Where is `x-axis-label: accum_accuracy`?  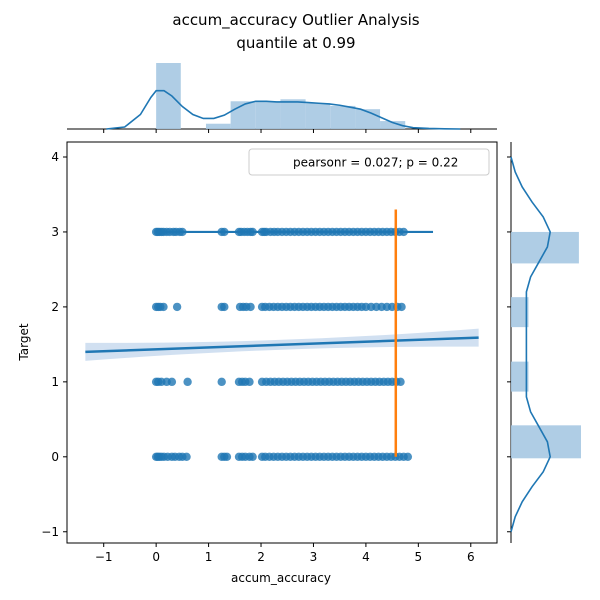
x-axis-label: accum_accuracy is located at coordinates (281, 578).